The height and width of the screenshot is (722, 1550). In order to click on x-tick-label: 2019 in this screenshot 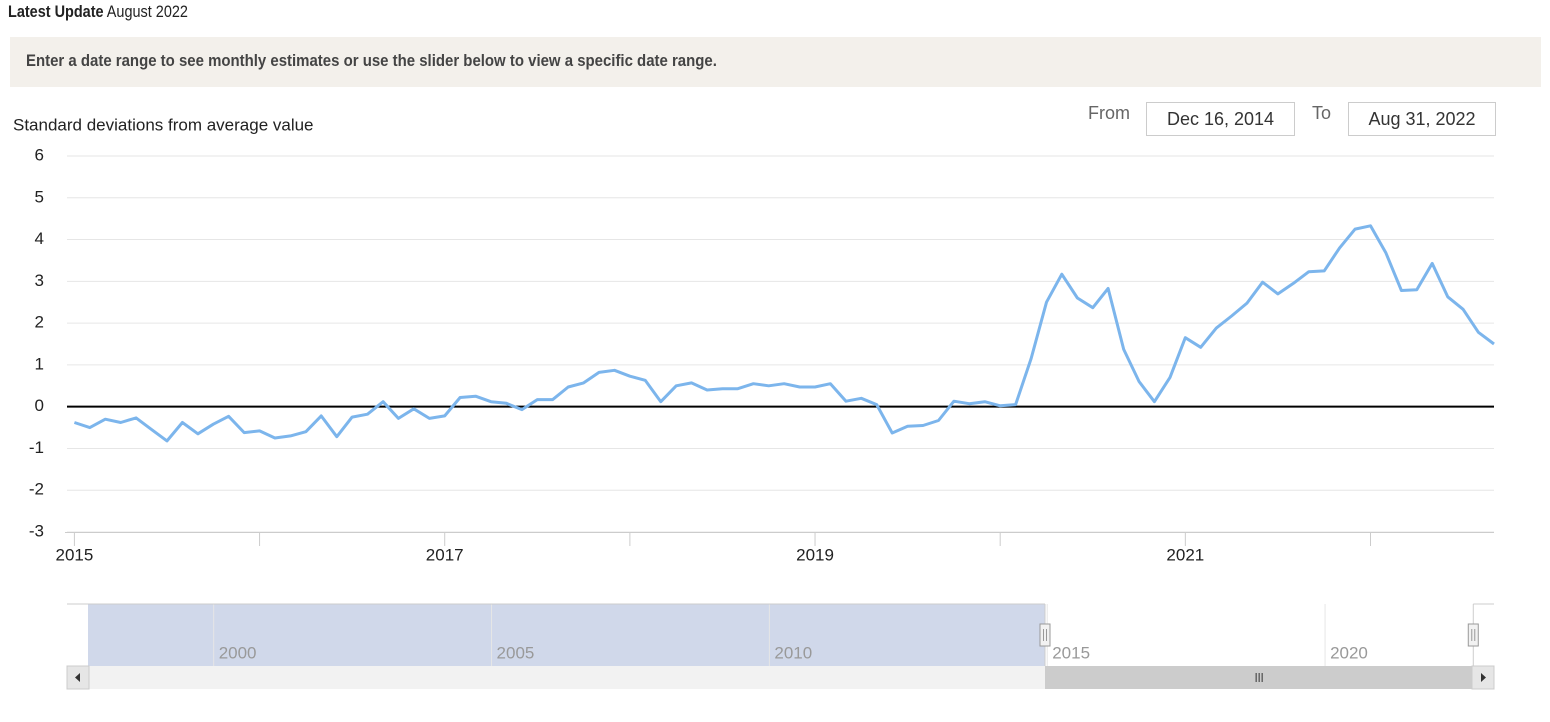, I will do `click(815, 554)`.